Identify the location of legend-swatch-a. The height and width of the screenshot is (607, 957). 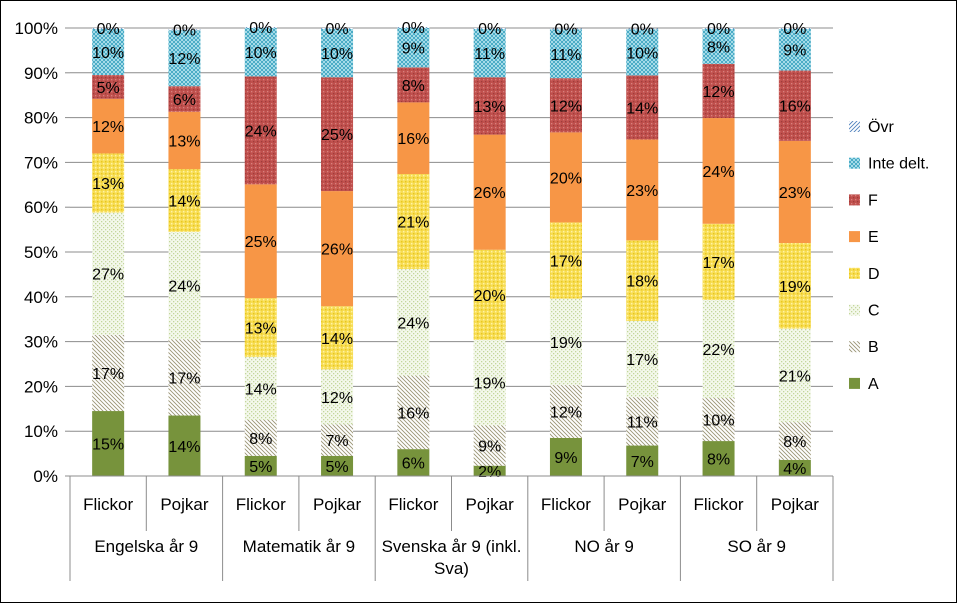
(854, 383).